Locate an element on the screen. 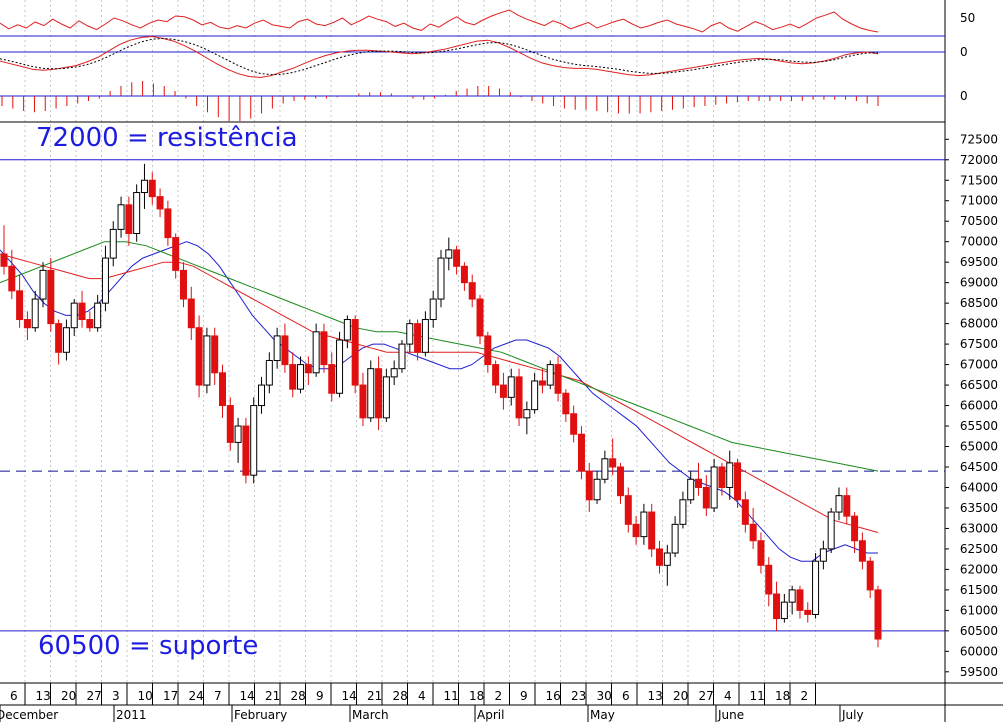 The width and height of the screenshot is (1003, 722). price-ytick: 61500 is located at coordinates (979, 590).